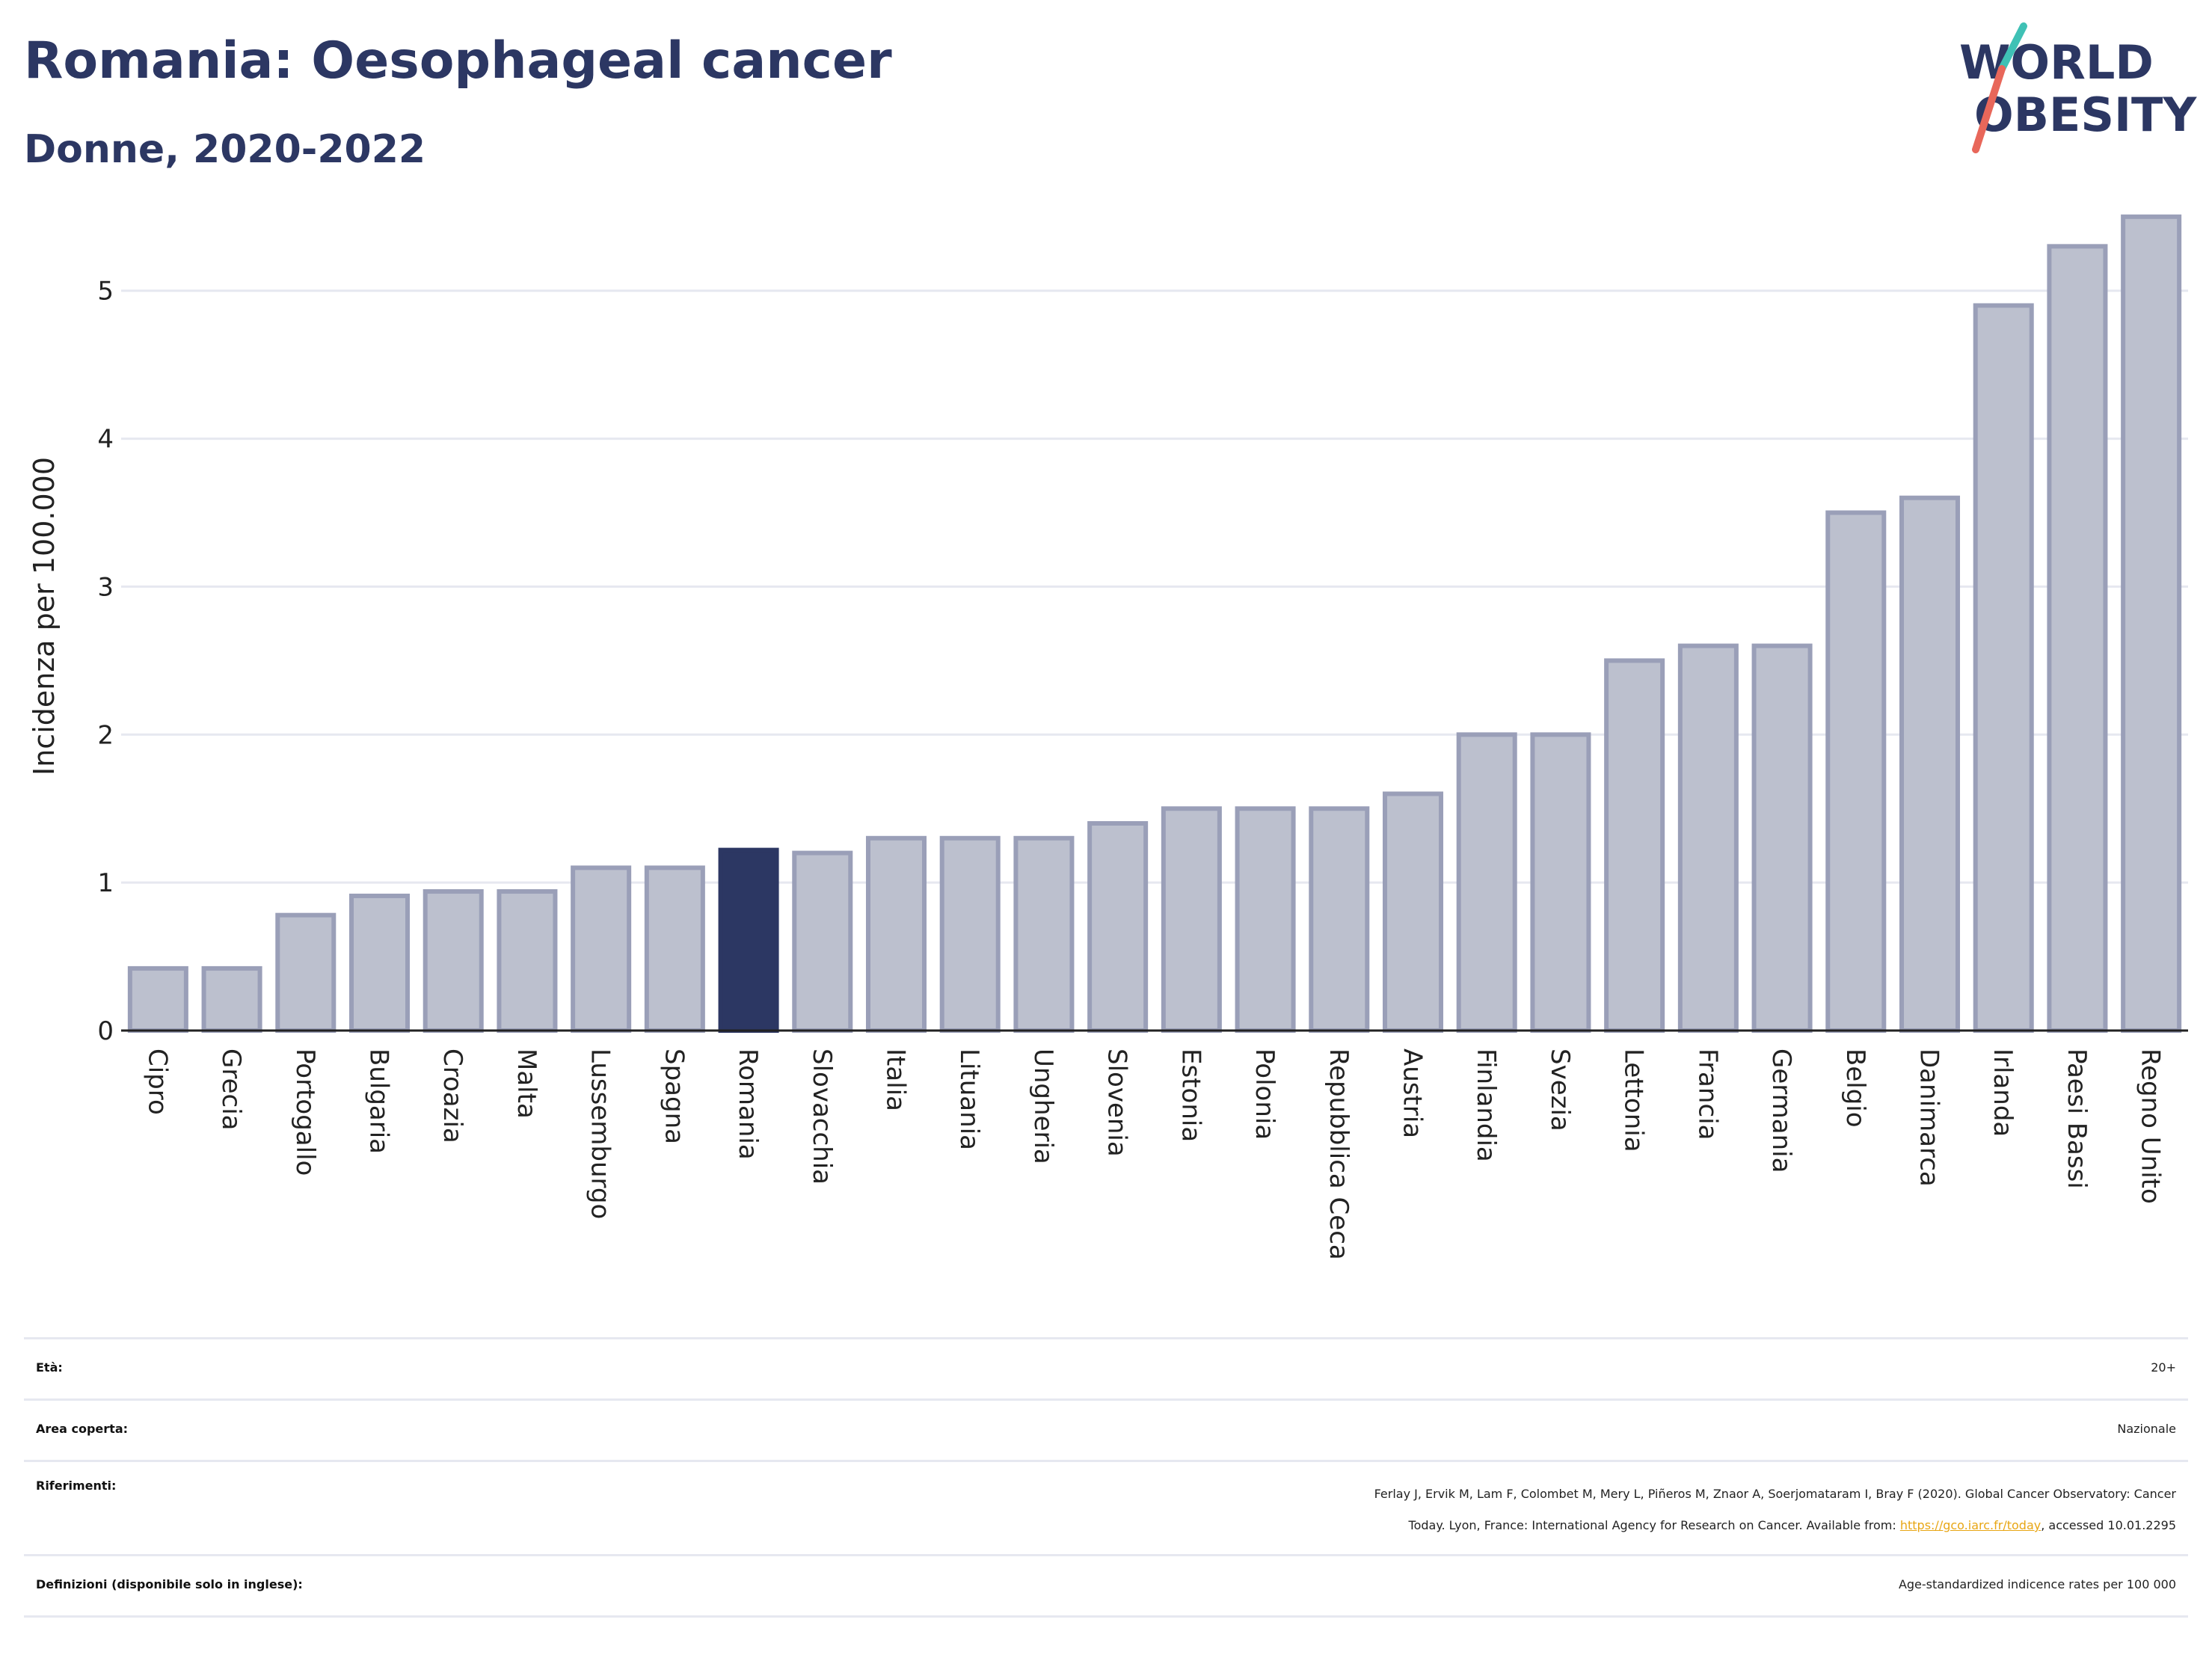 This screenshot has height=1655, width=2212. I want to click on bar-bulgaria, so click(379, 963).